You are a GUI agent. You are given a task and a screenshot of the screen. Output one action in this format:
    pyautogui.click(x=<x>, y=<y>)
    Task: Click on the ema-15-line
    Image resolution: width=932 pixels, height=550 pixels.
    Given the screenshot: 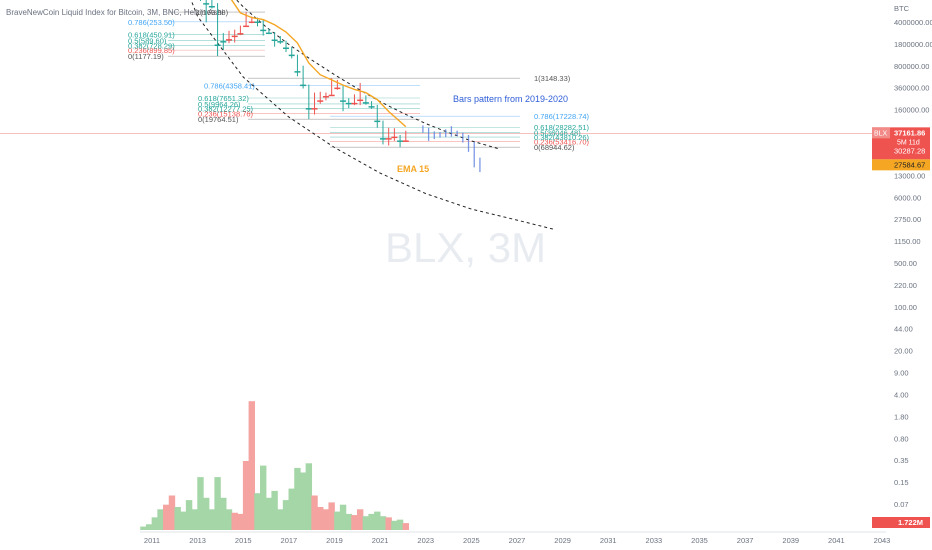 What is the action you would take?
    pyautogui.click(x=318, y=64)
    